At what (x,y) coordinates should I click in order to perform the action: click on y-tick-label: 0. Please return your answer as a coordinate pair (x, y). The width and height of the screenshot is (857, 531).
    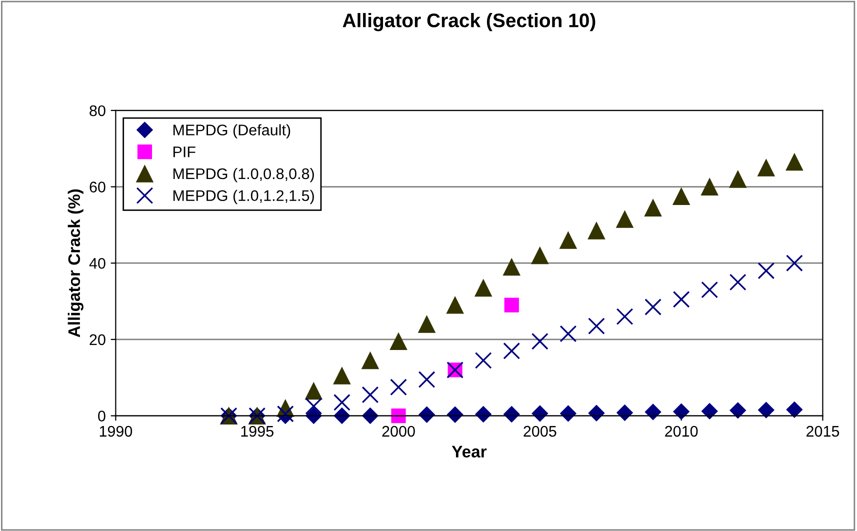
    Looking at the image, I should click on (102, 416).